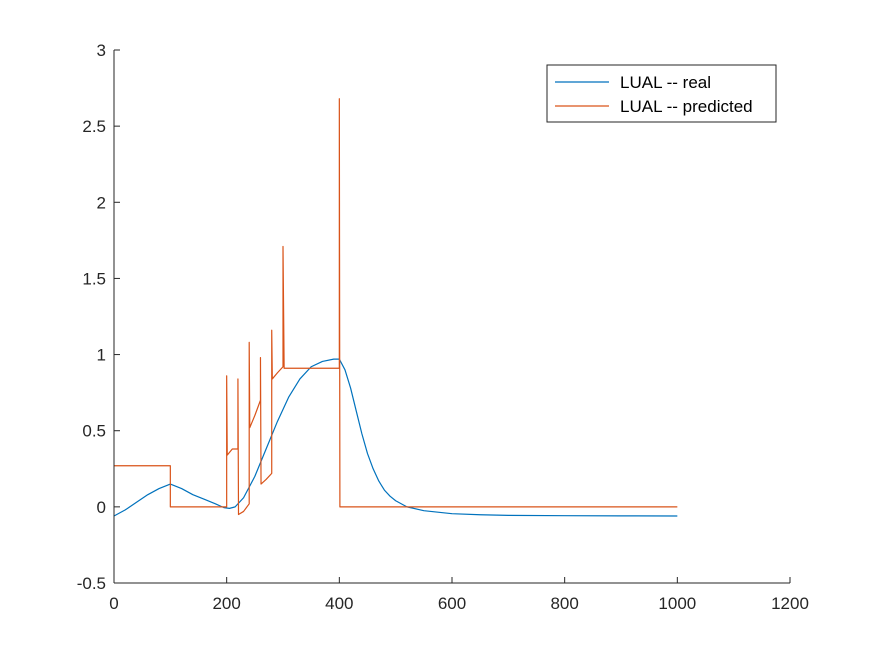  Describe the element at coordinates (101, 202) in the screenshot. I see `y-tick-label: 2` at that location.